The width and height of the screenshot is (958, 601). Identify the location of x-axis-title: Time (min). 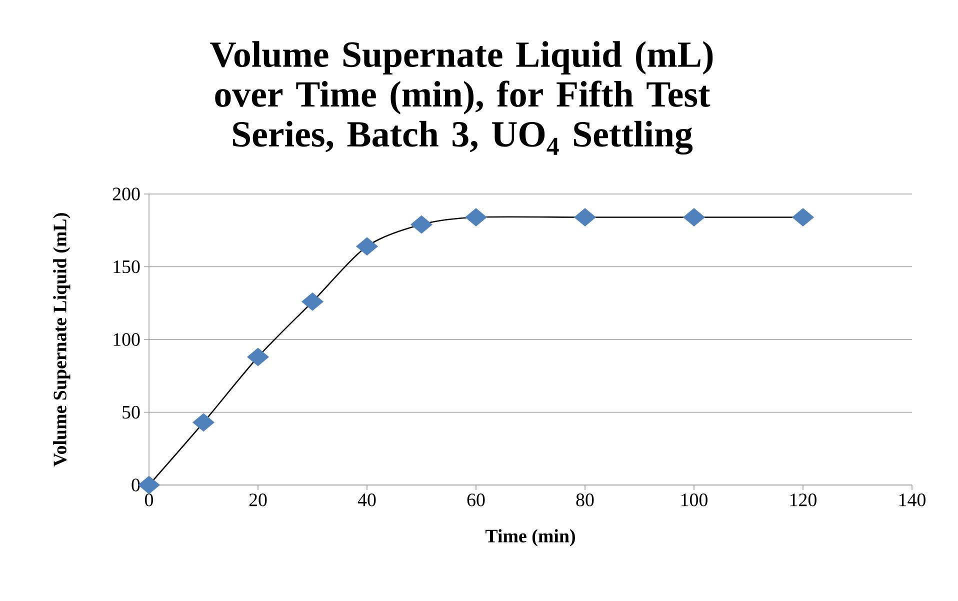
(530, 537).